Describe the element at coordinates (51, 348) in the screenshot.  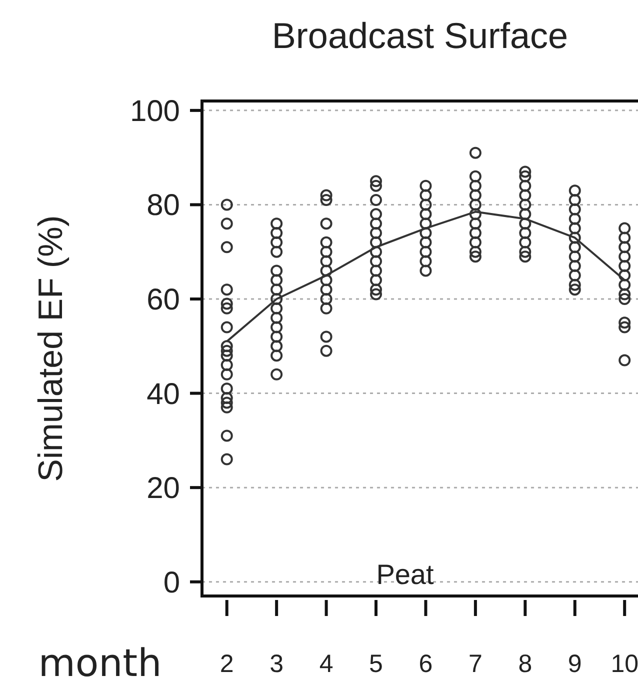
I see `y-axis-title: Simulated EF (%)` at that location.